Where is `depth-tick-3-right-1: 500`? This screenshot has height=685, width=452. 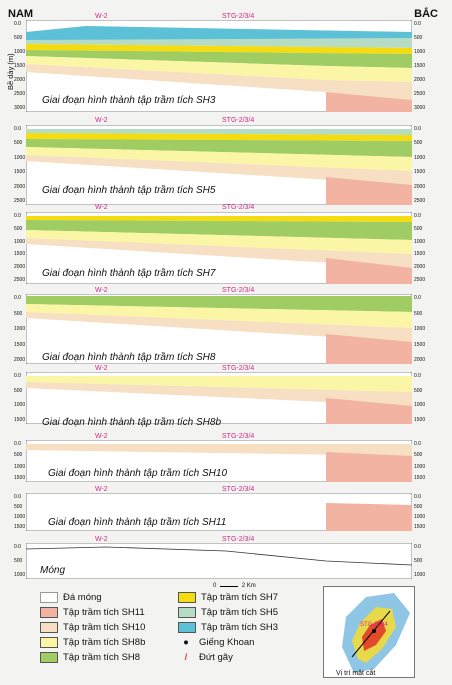
depth-tick-3-right-1: 500 is located at coordinates (418, 228).